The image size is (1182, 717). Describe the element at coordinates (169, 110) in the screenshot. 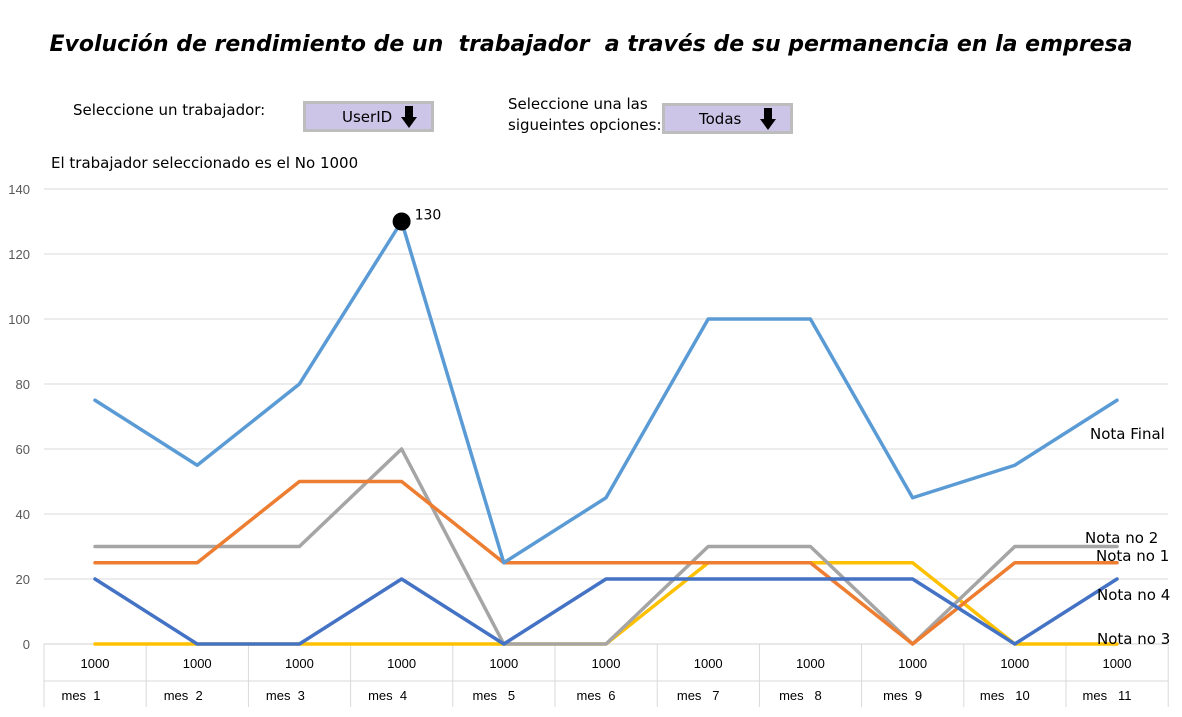

I see `worker-select-label: Seleccione un trabajador:` at that location.